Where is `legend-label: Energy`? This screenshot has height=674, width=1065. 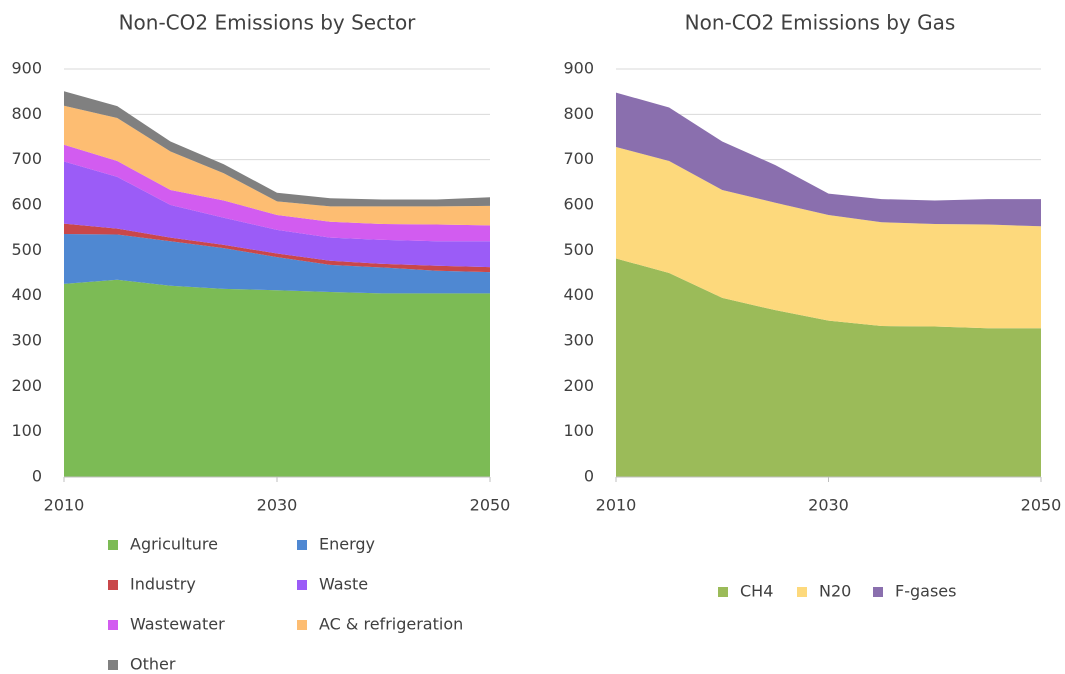
legend-label: Energy is located at coordinates (347, 544).